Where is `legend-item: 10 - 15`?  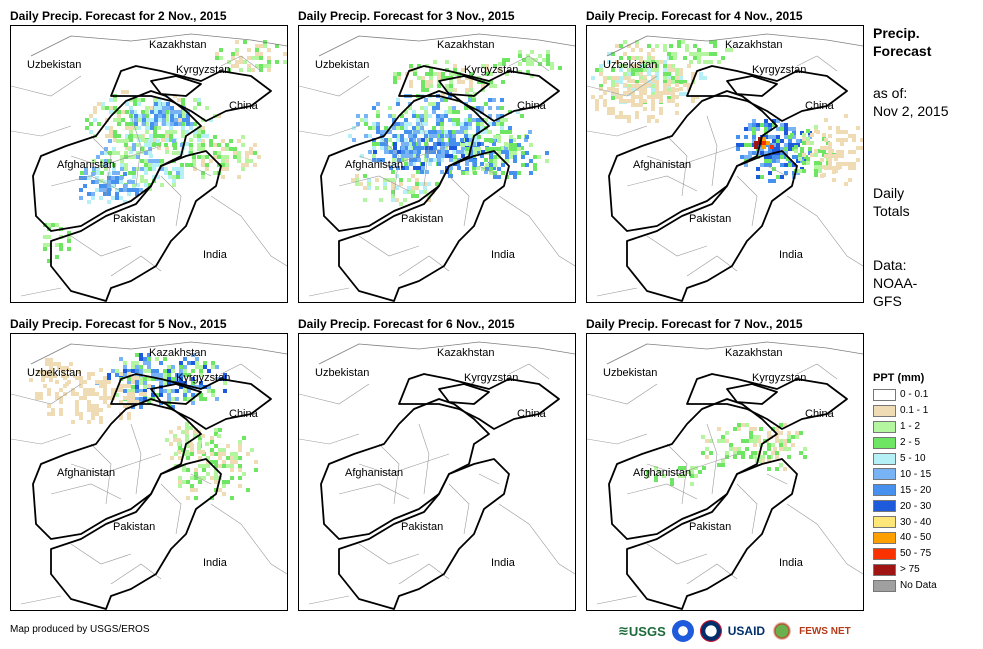 legend-item: 10 - 15 is located at coordinates (905, 474).